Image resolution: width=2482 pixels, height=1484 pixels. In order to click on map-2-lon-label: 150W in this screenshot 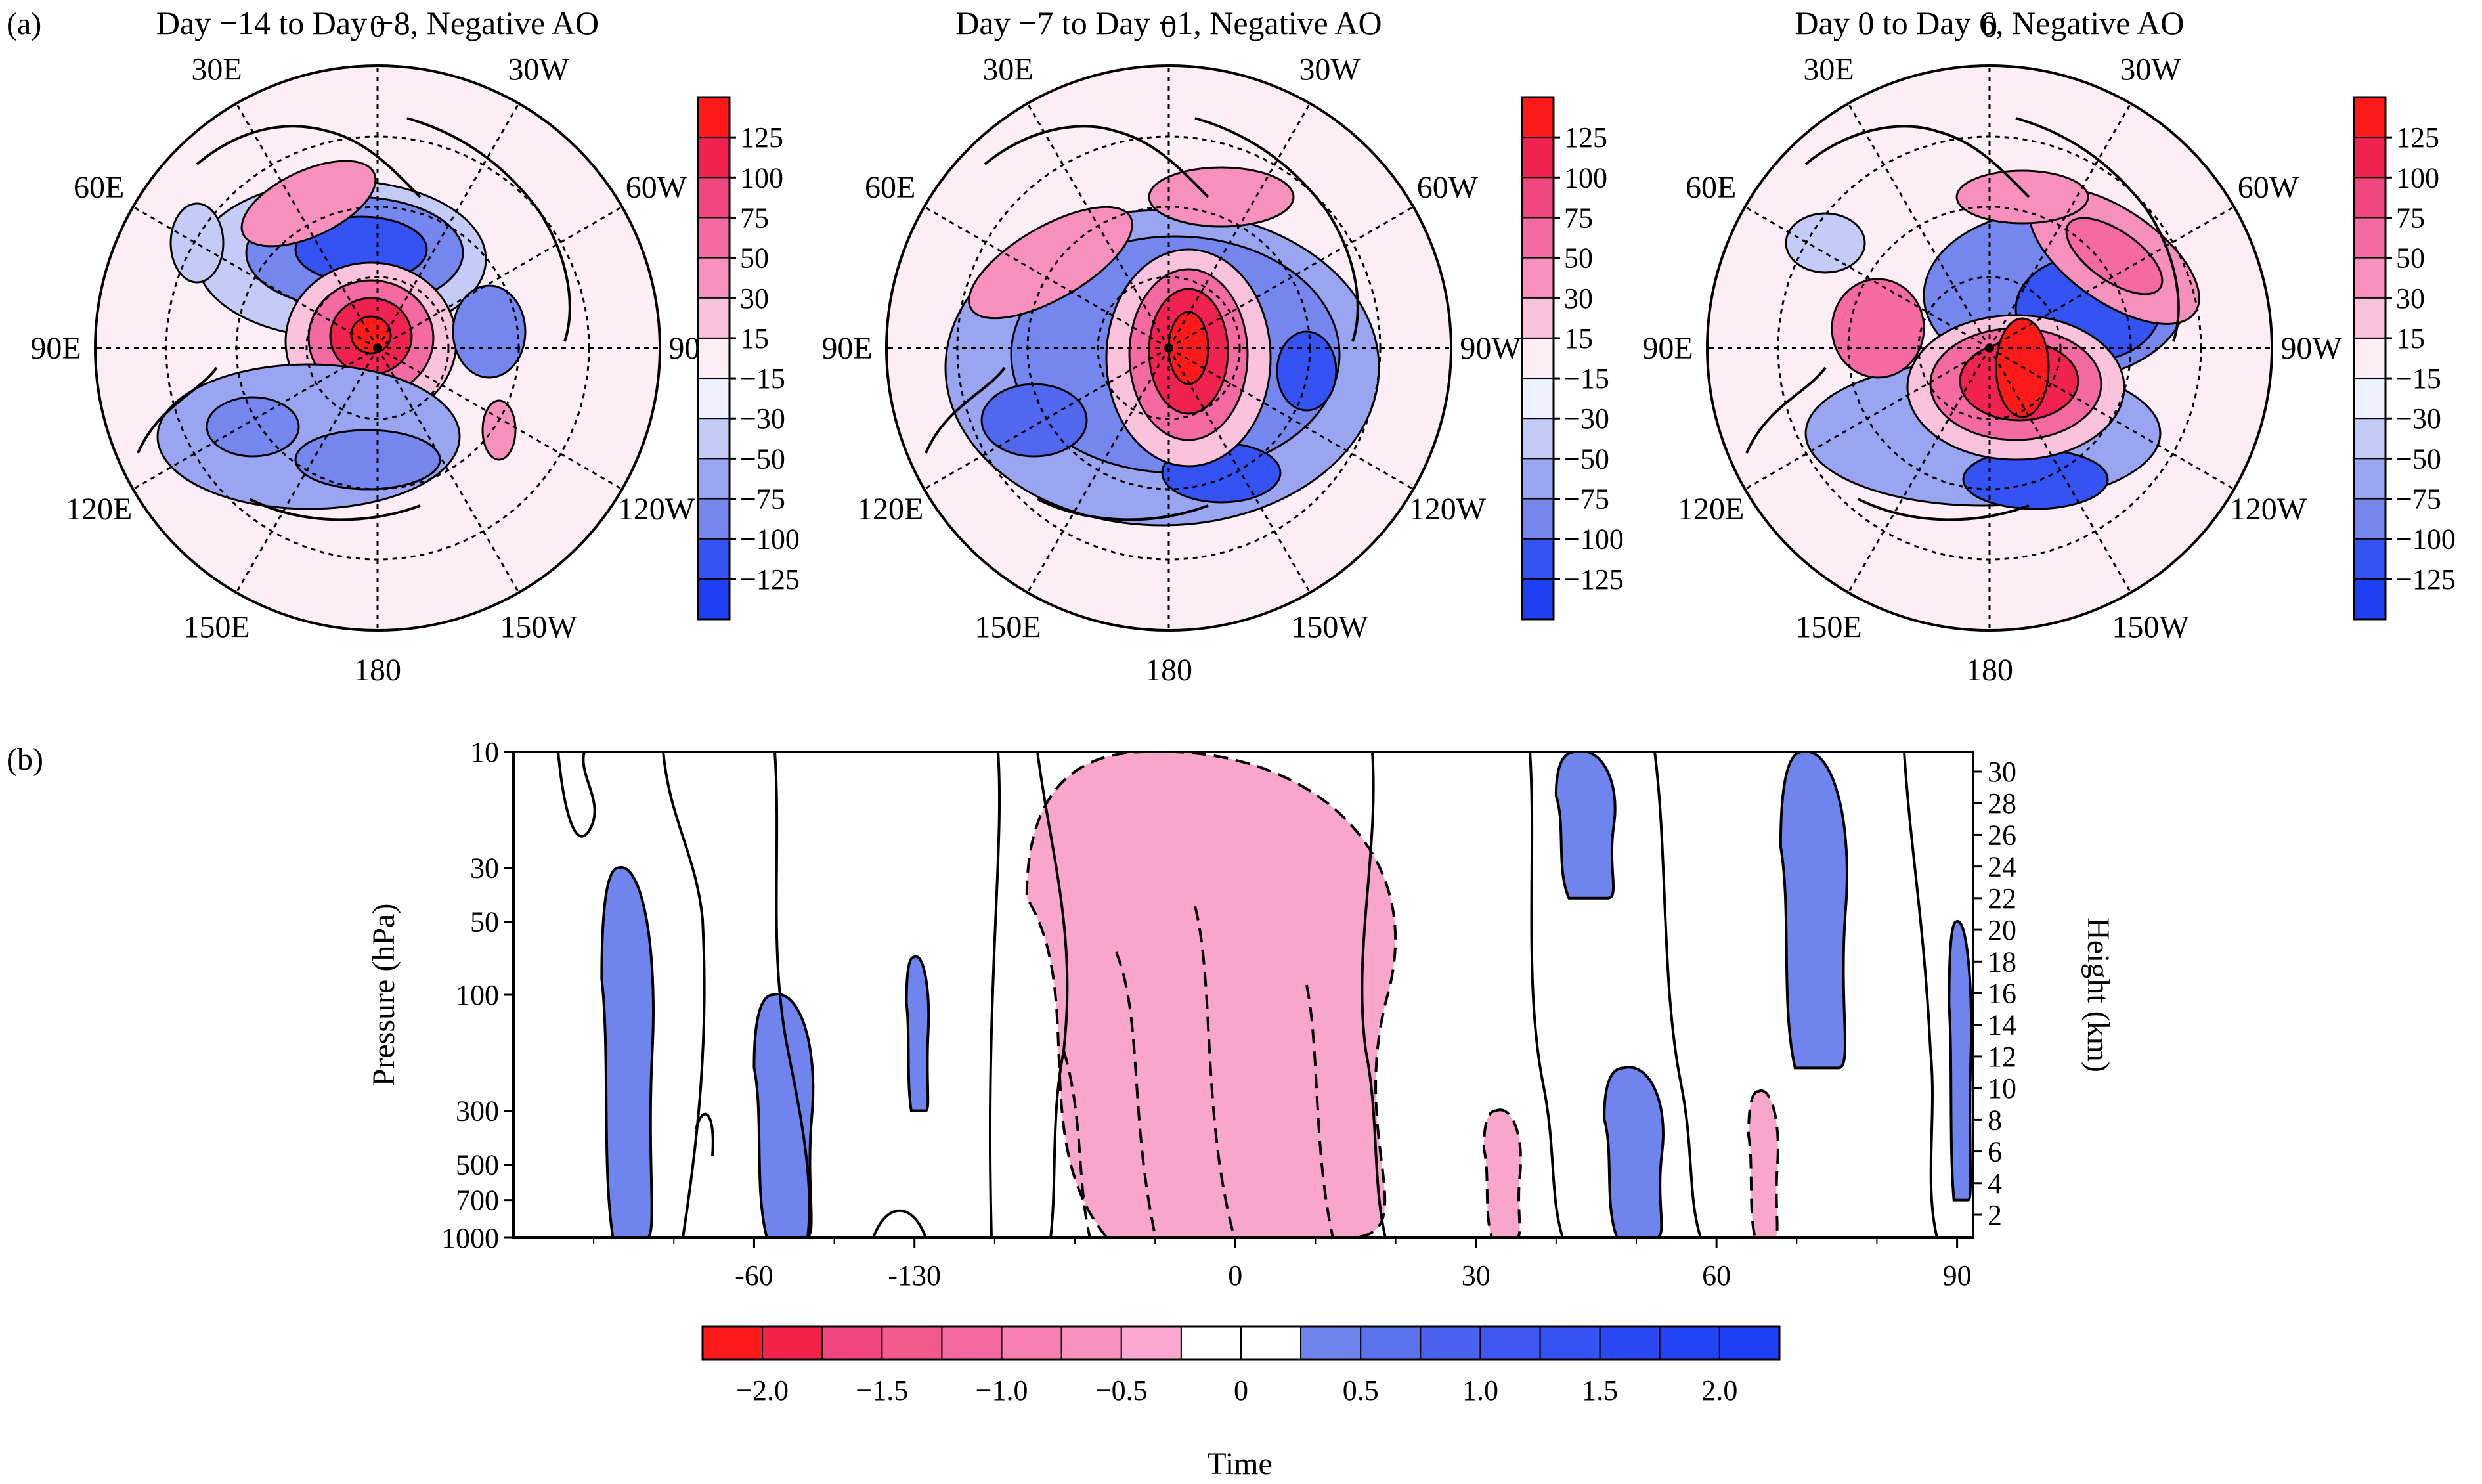, I will do `click(1330, 626)`.